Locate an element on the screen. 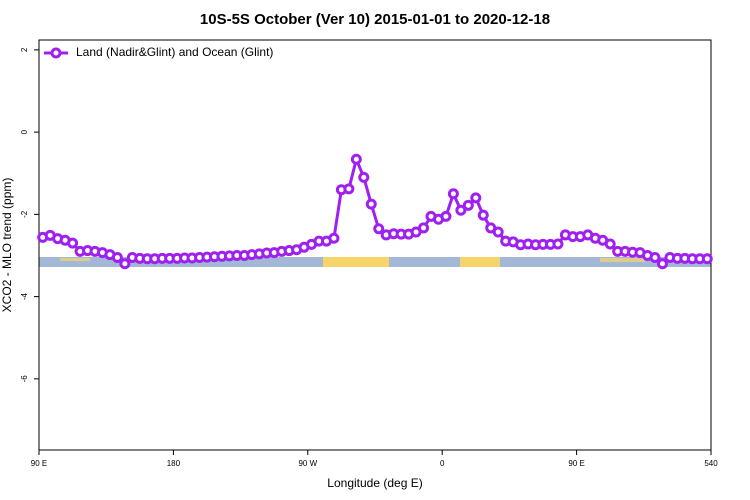 Image resolution: width=750 pixels, height=500 pixels. x-tick-label: 540 is located at coordinates (711, 463).